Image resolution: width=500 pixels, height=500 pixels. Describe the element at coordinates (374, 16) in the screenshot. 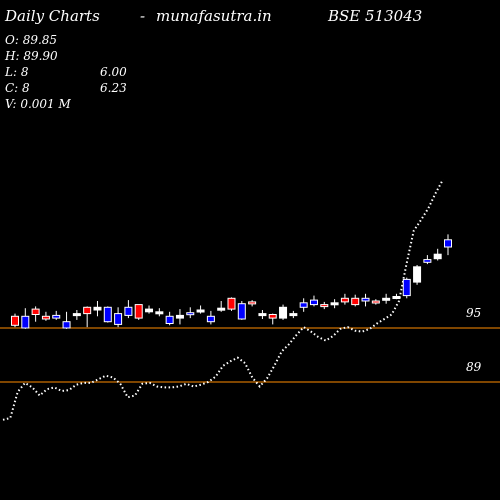

I see `chart-header-symbol: BSE 513043` at that location.